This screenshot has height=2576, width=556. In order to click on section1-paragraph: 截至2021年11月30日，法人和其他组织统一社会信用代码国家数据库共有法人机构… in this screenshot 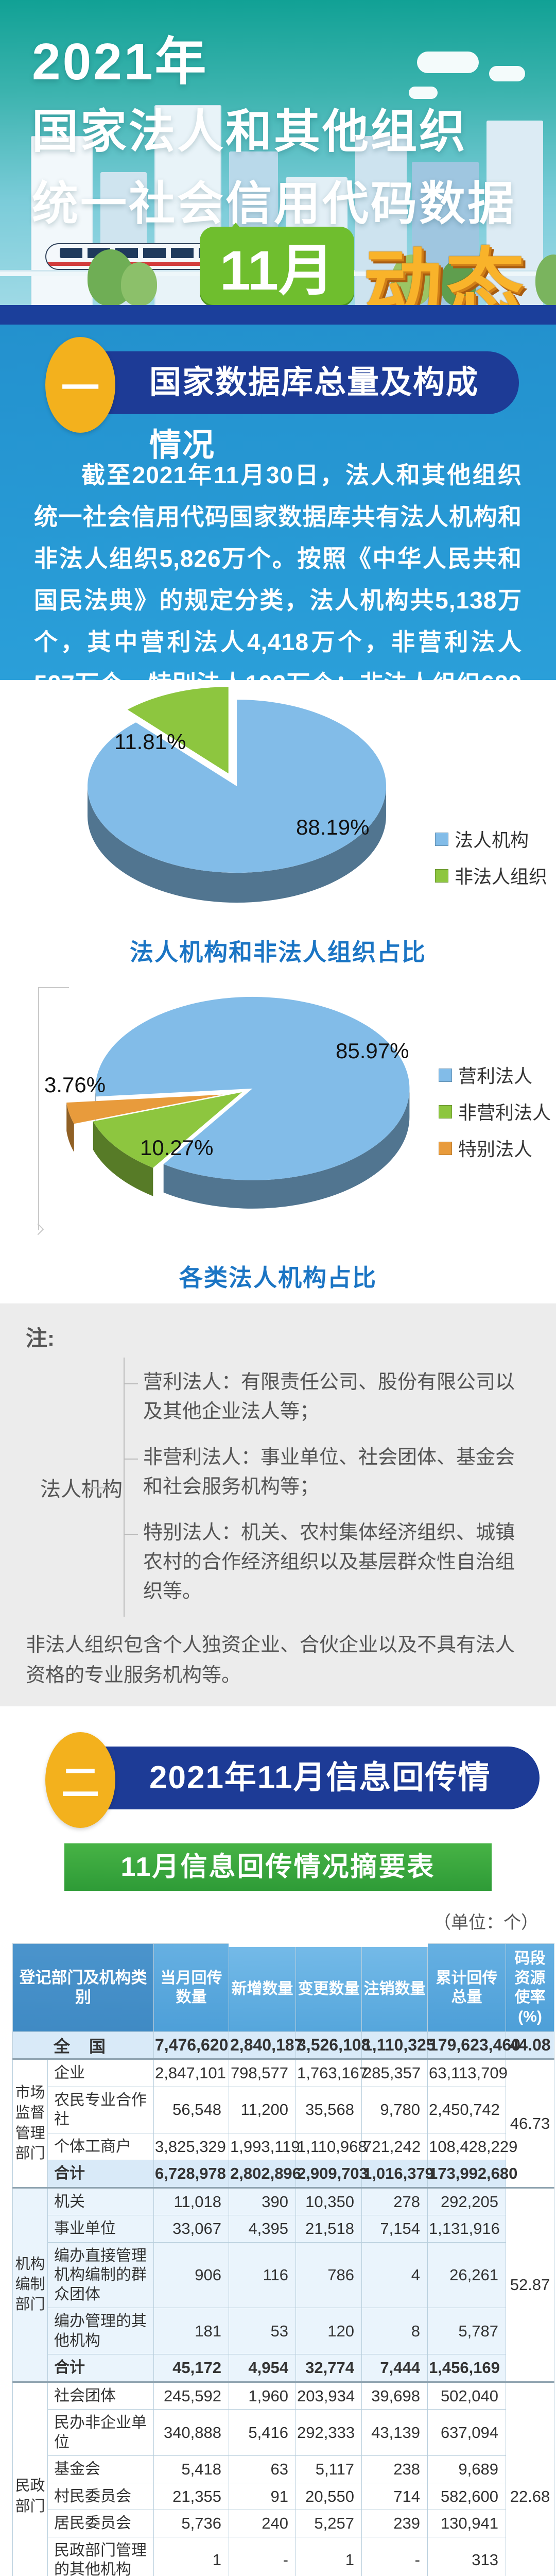, I will do `click(278, 621)`.